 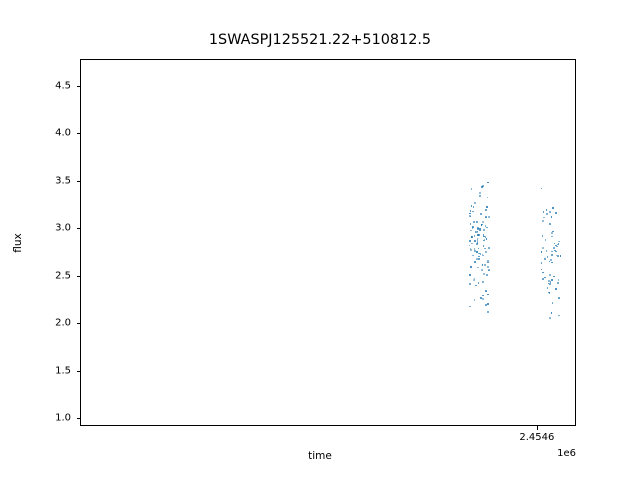 What do you see at coordinates (566, 453) in the screenshot?
I see `x-axis-offset-label: 1e6` at bounding box center [566, 453].